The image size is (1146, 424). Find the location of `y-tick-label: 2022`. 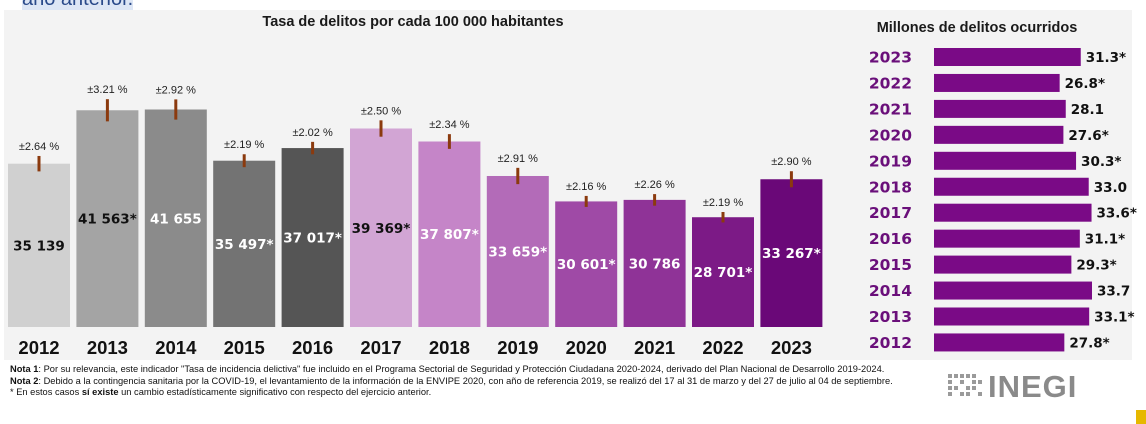

y-tick-label: 2022 is located at coordinates (890, 83).